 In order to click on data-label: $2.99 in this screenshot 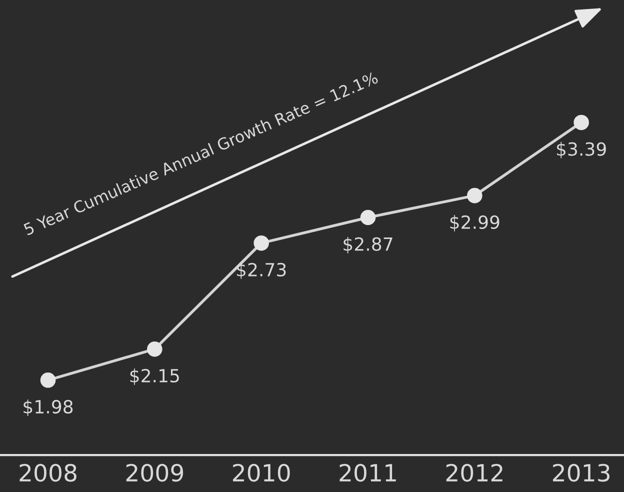, I will do `click(475, 223)`.